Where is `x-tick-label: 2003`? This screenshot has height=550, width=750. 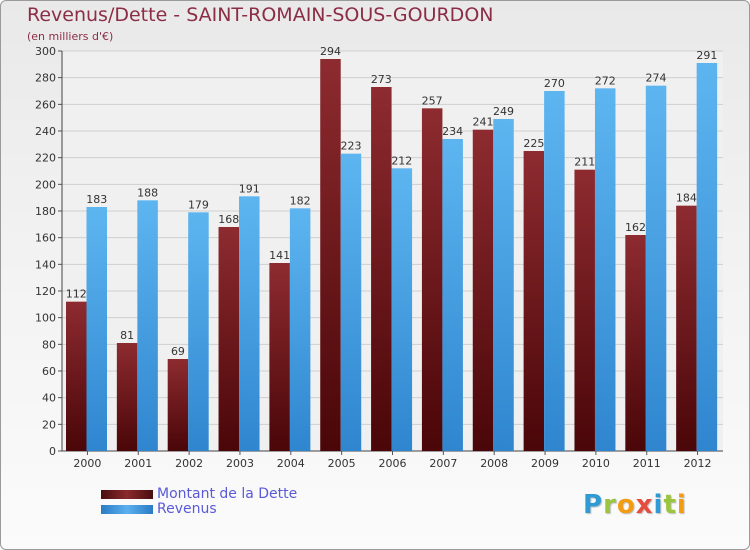 x-tick-label: 2003 is located at coordinates (240, 463).